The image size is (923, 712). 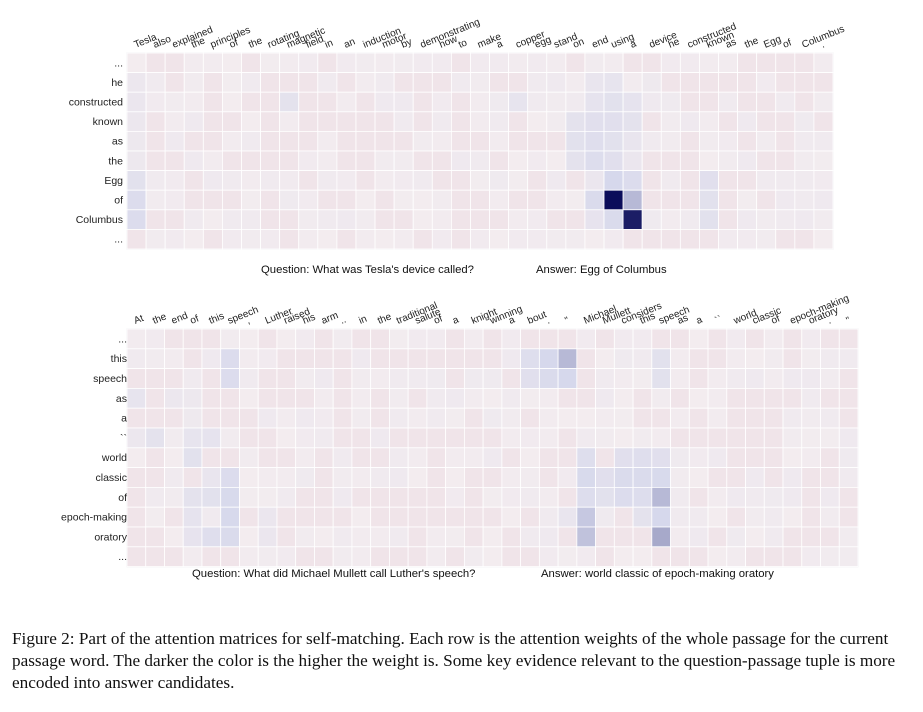 What do you see at coordinates (121, 399) in the screenshot?
I see `row-label: as` at bounding box center [121, 399].